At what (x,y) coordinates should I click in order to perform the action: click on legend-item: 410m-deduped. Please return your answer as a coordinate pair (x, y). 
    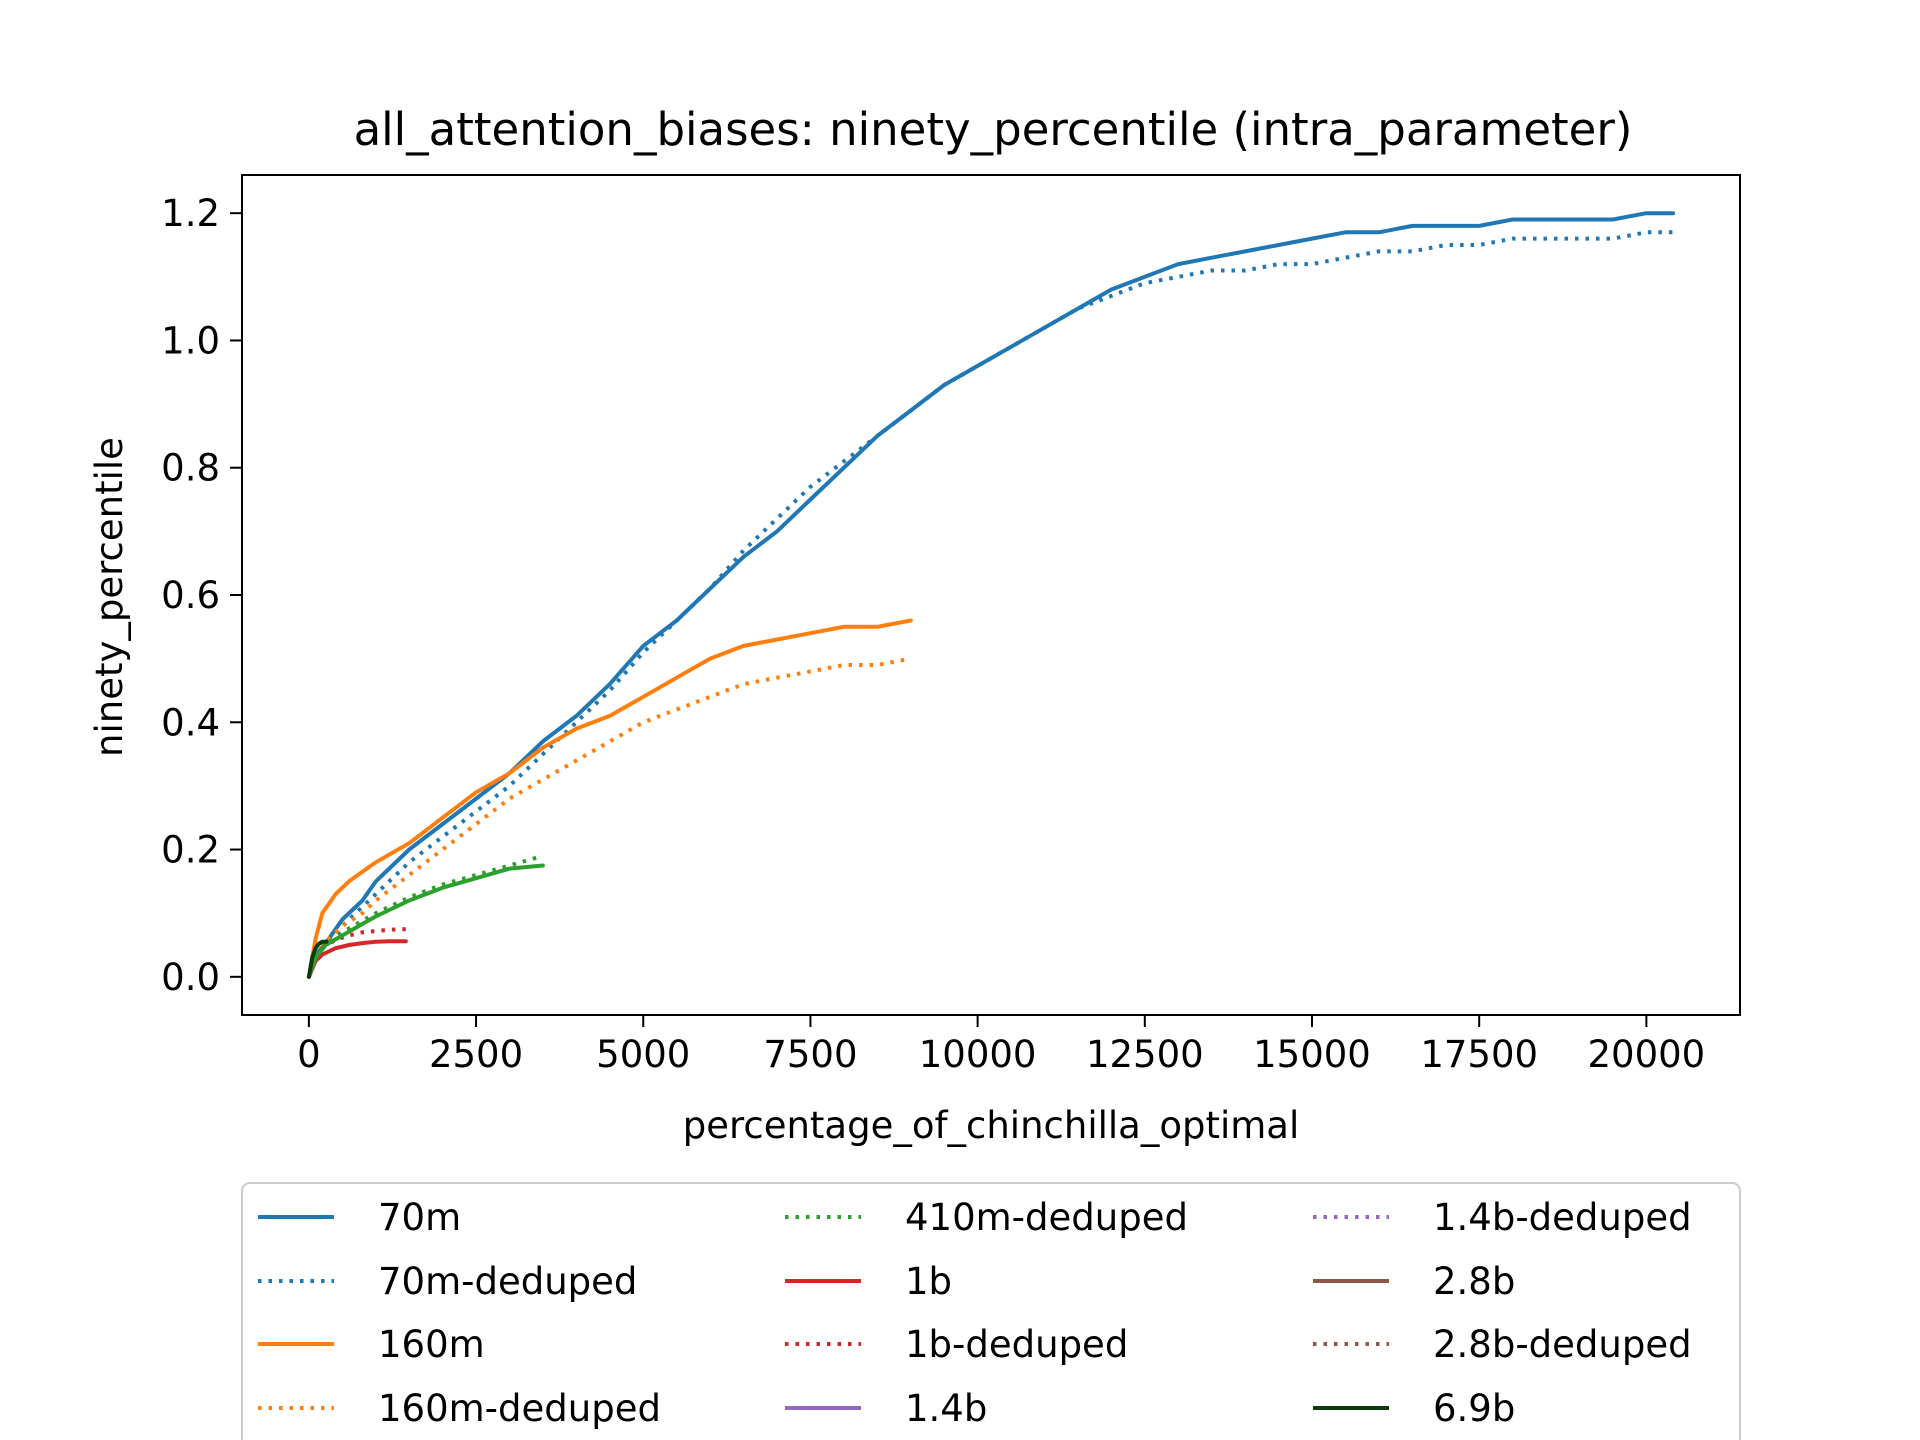
    Looking at the image, I should click on (986, 1217).